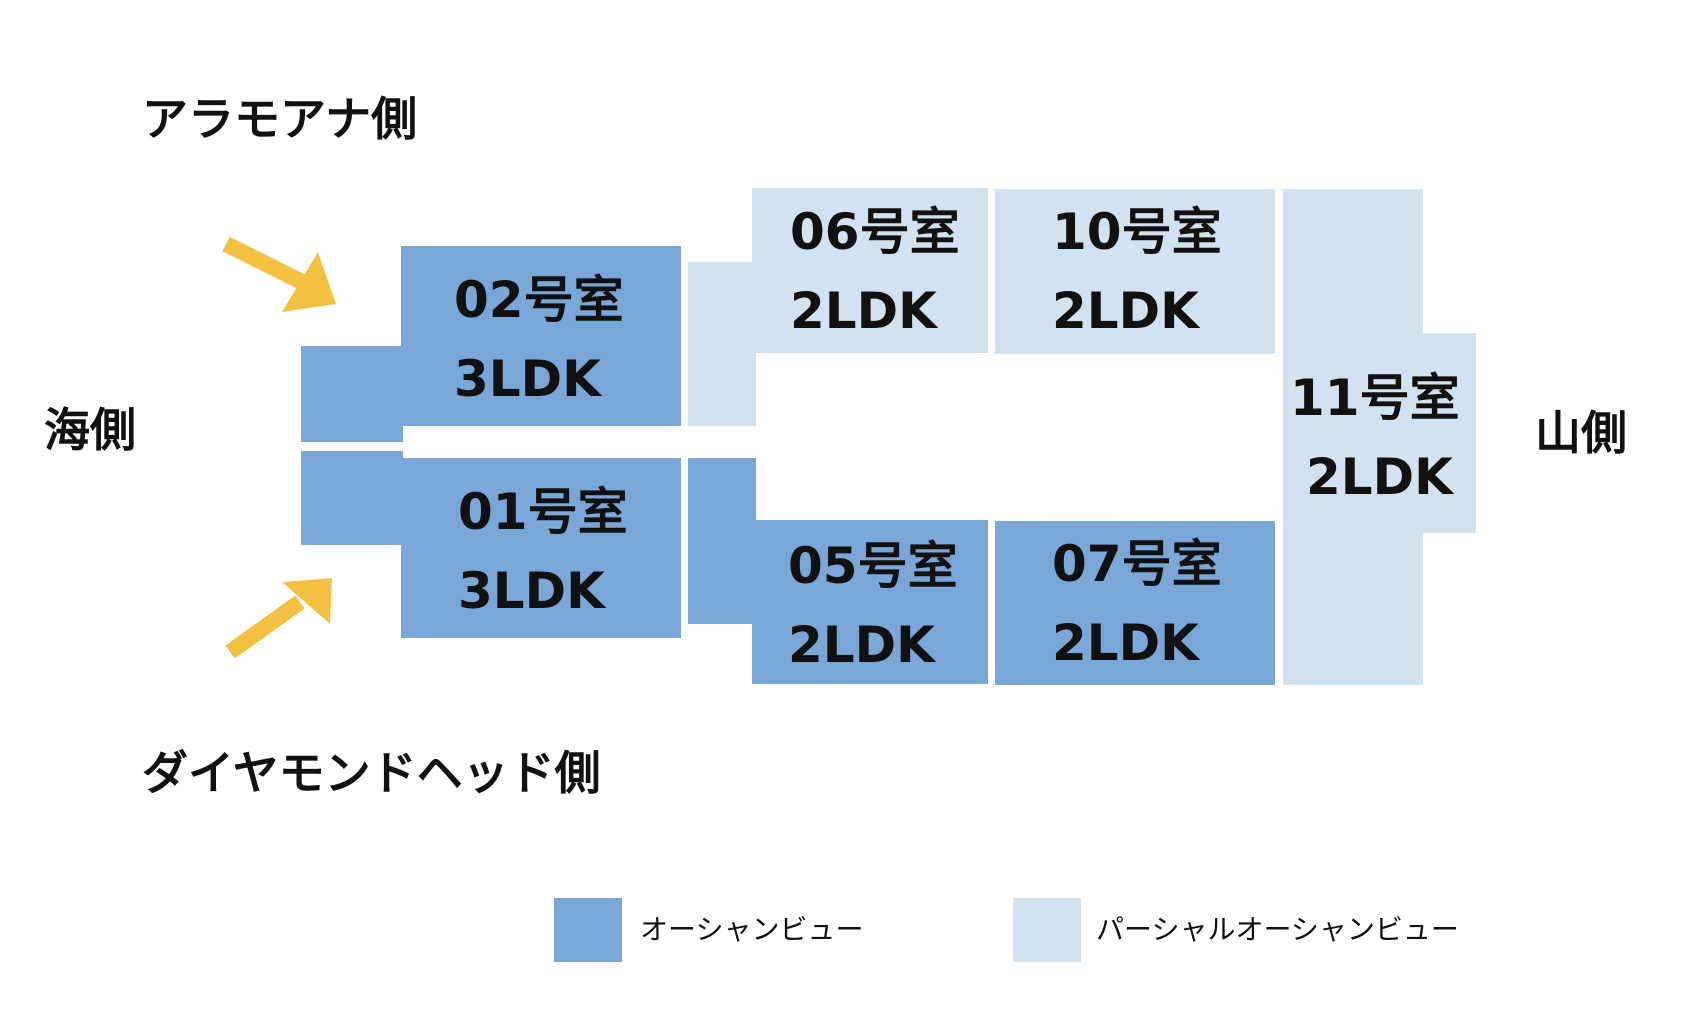  Describe the element at coordinates (1353, 437) in the screenshot. I see `room-11-block` at that location.